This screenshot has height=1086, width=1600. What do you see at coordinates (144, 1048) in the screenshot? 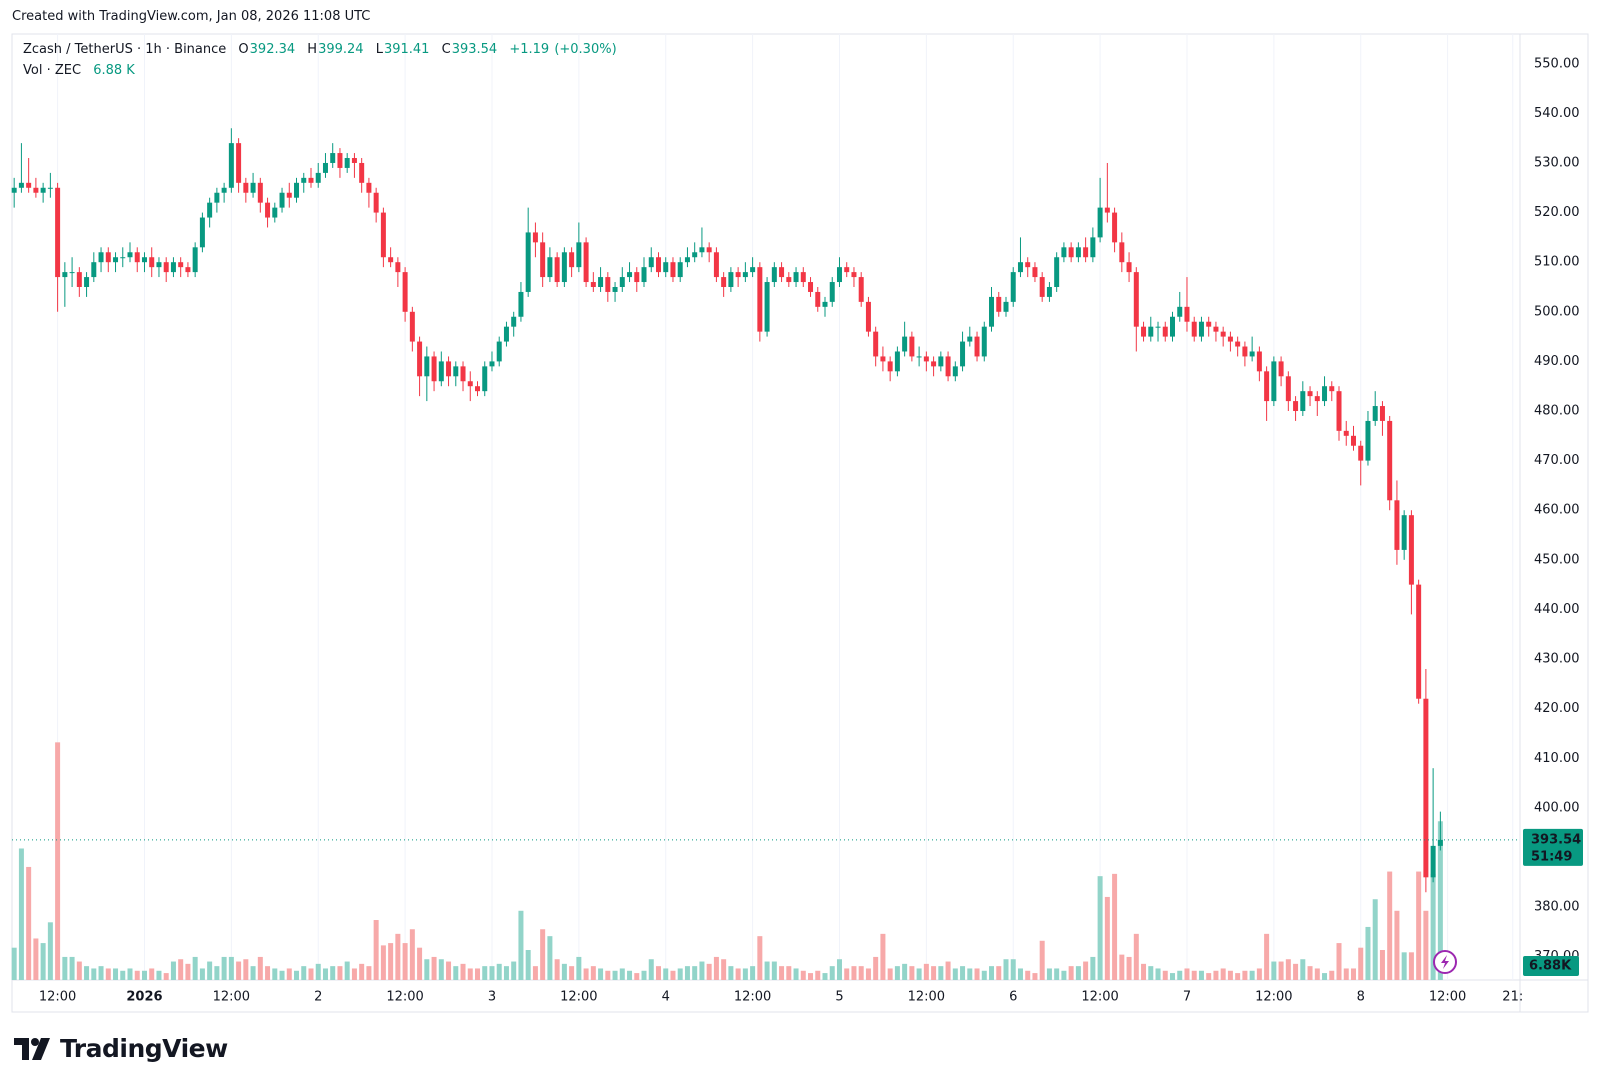
I see `logo-text: TradingView` at bounding box center [144, 1048].